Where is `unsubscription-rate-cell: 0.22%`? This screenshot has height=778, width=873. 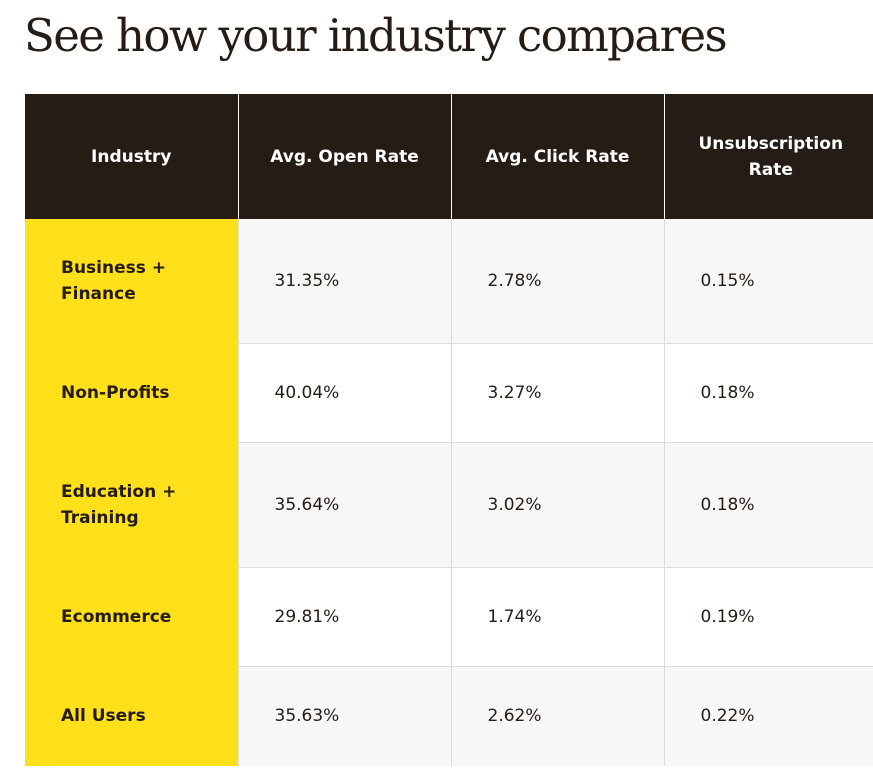
unsubscription-rate-cell: 0.22% is located at coordinates (768, 716).